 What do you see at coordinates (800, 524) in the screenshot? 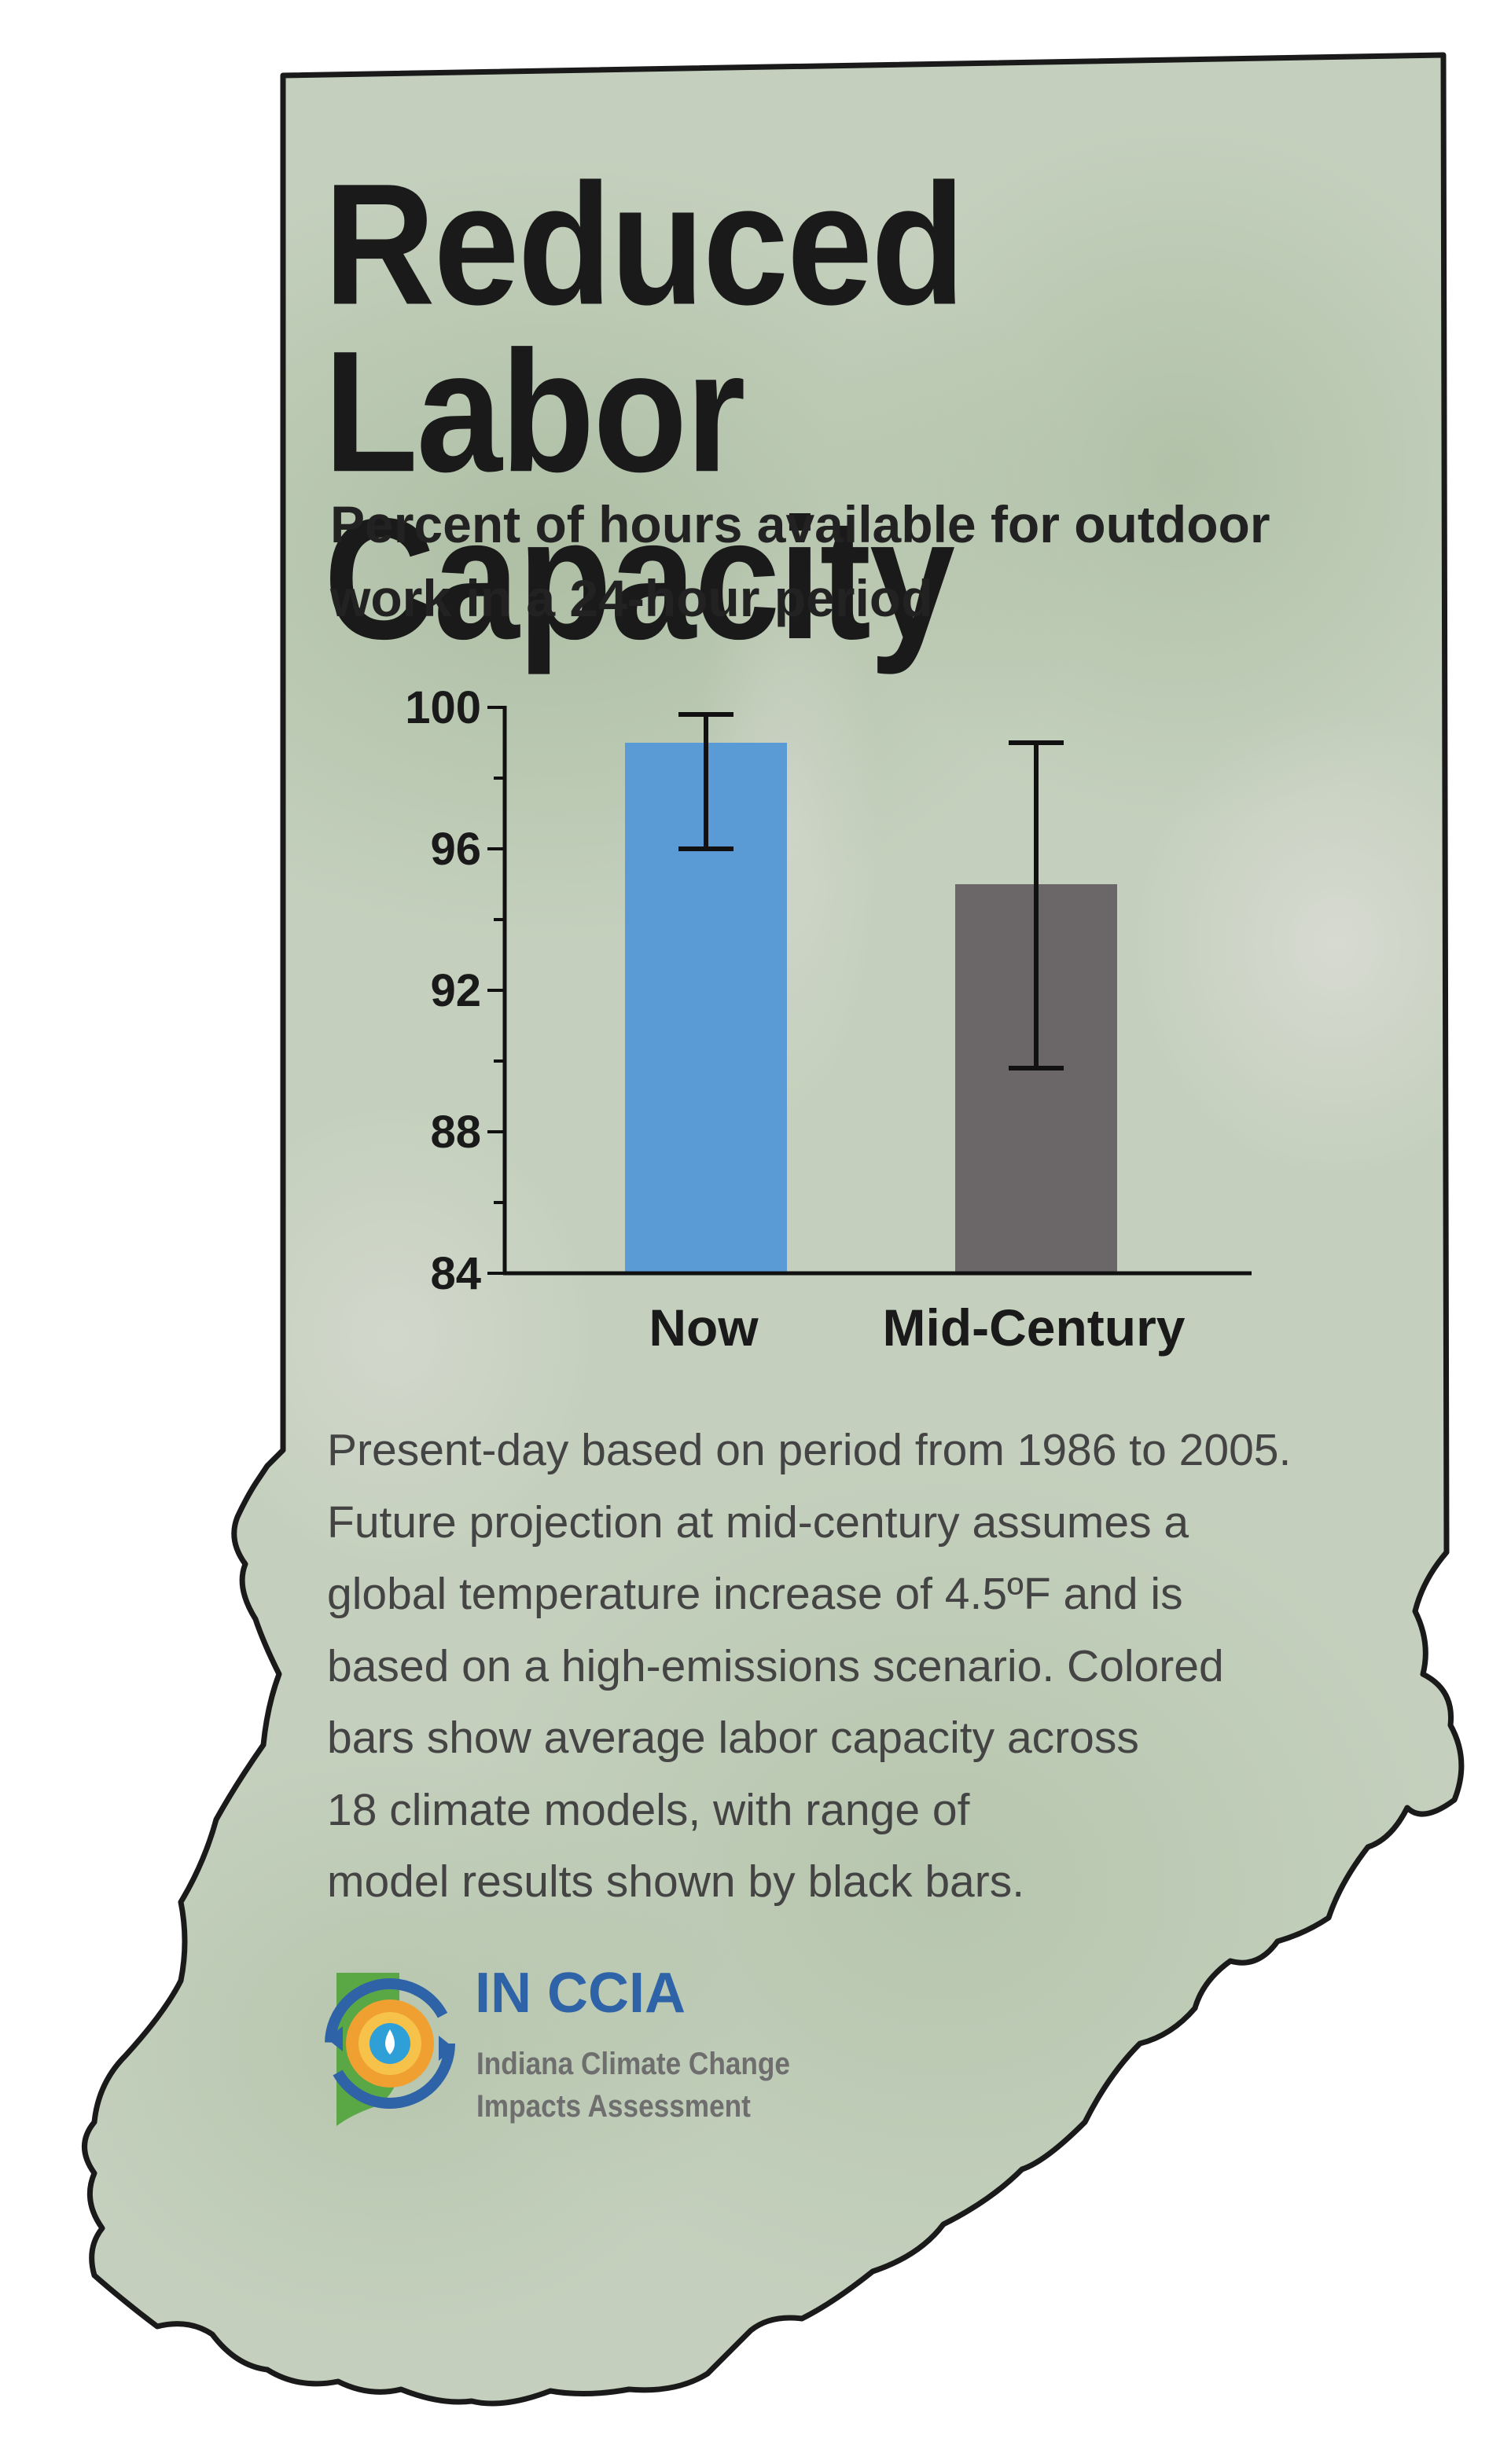
I see `subtitle-line-1: Percent of hours available for outdoor` at bounding box center [800, 524].